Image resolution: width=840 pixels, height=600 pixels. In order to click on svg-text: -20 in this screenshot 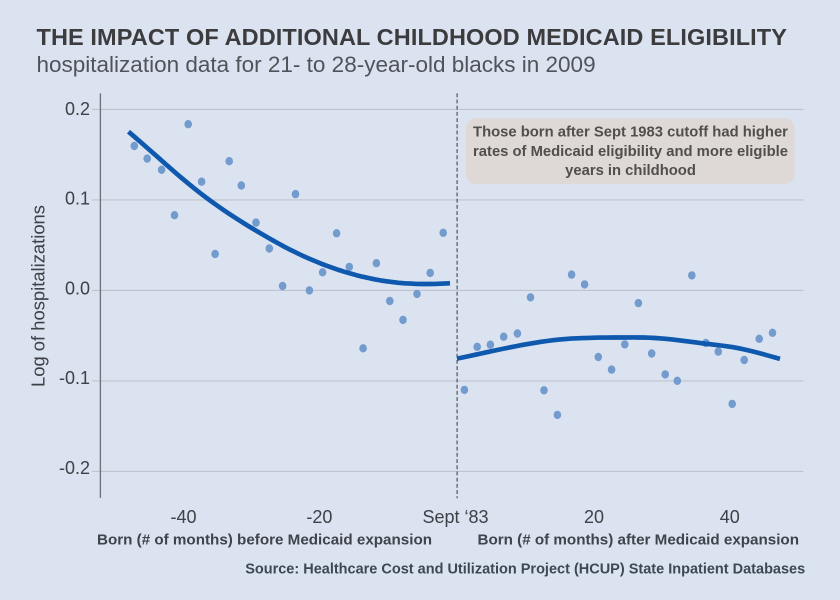, I will do `click(319, 517)`.